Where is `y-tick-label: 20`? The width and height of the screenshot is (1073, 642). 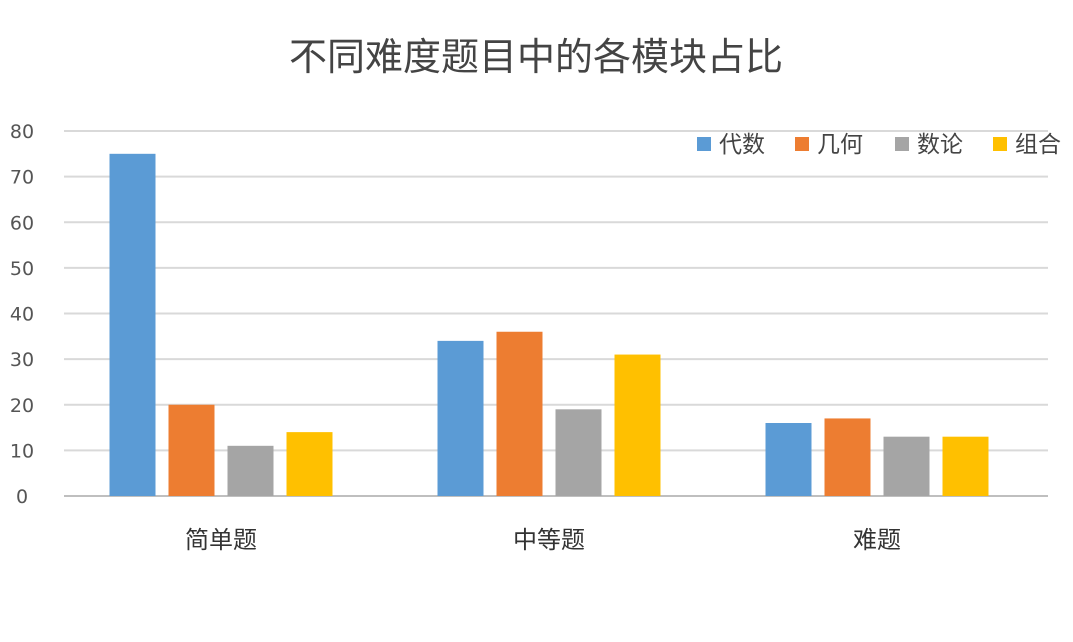 y-tick-label: 20 is located at coordinates (22, 406).